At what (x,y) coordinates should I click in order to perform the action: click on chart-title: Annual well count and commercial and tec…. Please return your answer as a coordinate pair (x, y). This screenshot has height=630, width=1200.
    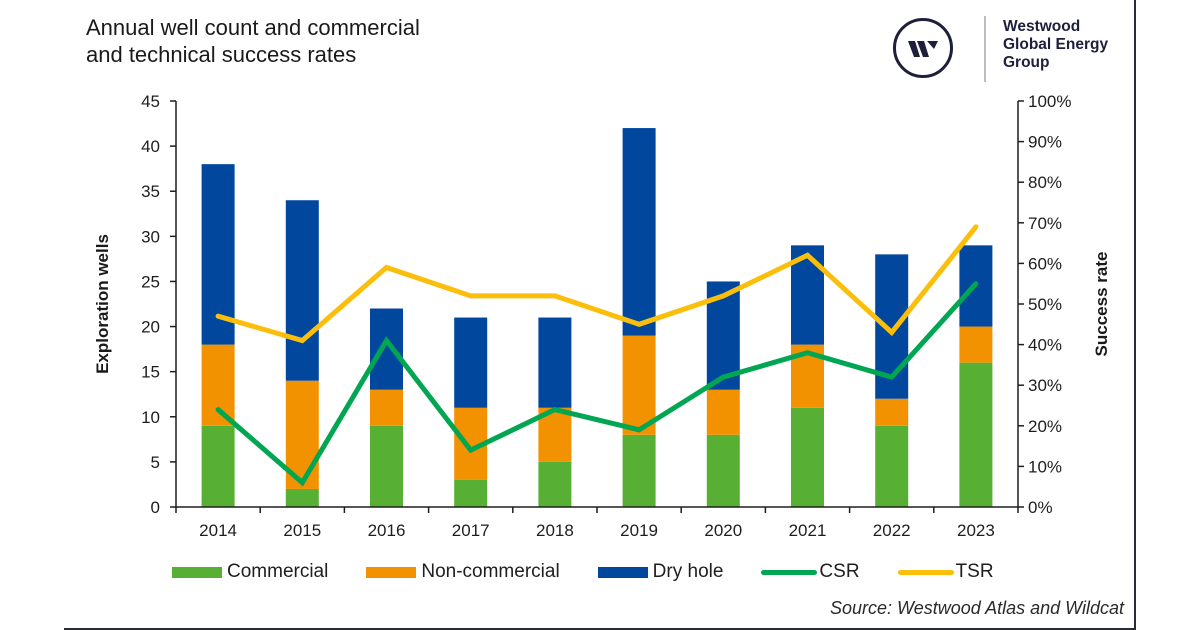
    Looking at the image, I should click on (326, 41).